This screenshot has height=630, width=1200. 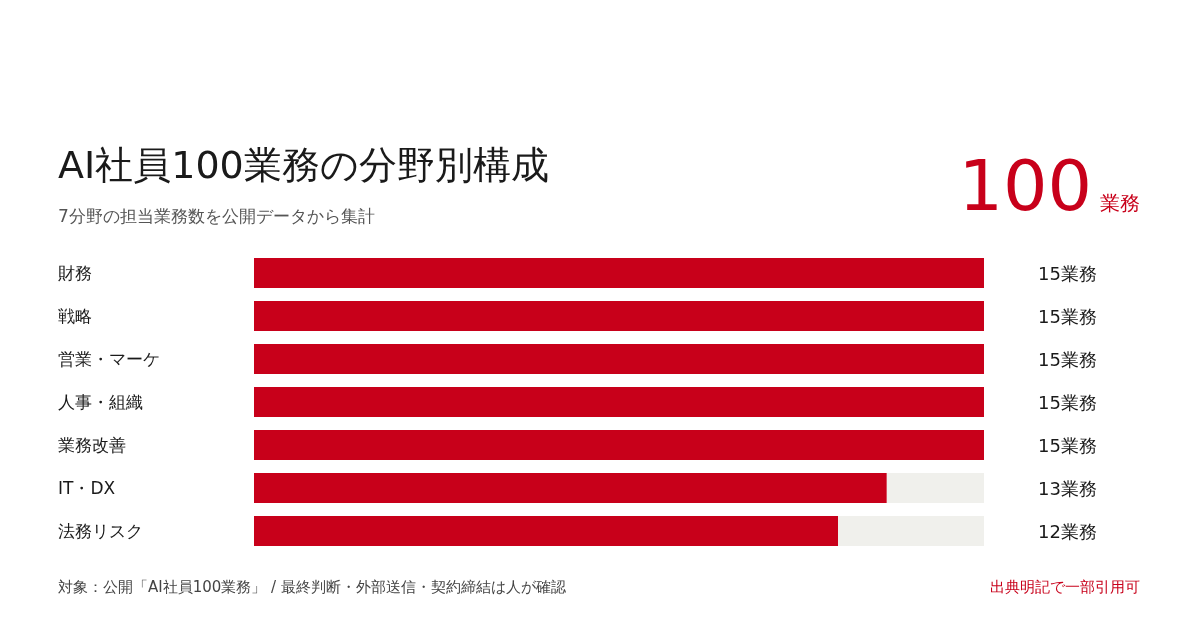 What do you see at coordinates (100, 402) in the screenshot?
I see `y-tick-label: 人事・組織` at bounding box center [100, 402].